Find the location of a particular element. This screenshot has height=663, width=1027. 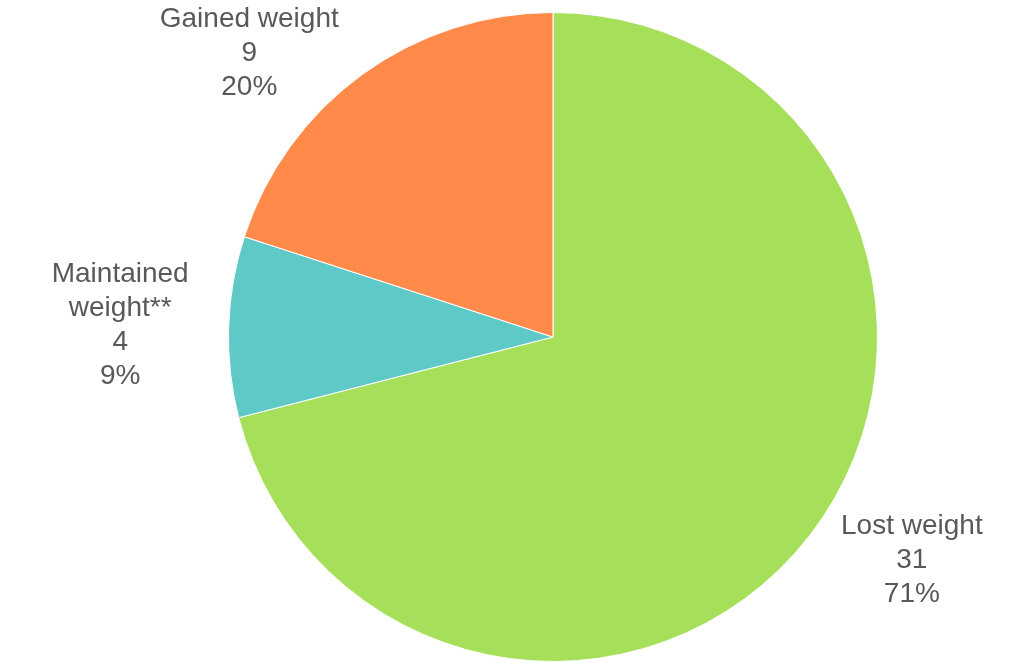

data-label: 31 71% is located at coordinates (911, 576).